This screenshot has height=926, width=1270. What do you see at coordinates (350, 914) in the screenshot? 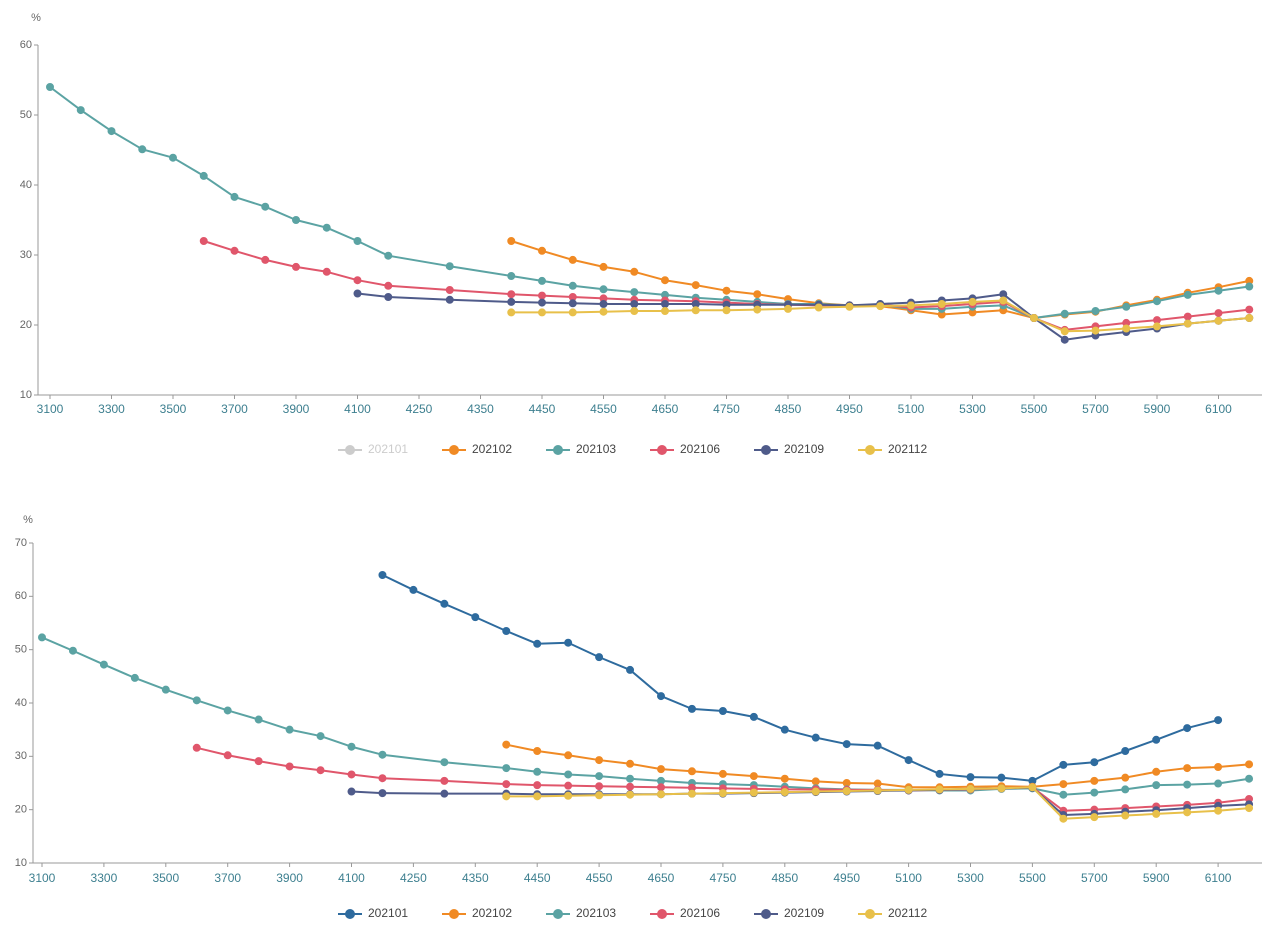
I see `legend-marker` at bounding box center [350, 914].